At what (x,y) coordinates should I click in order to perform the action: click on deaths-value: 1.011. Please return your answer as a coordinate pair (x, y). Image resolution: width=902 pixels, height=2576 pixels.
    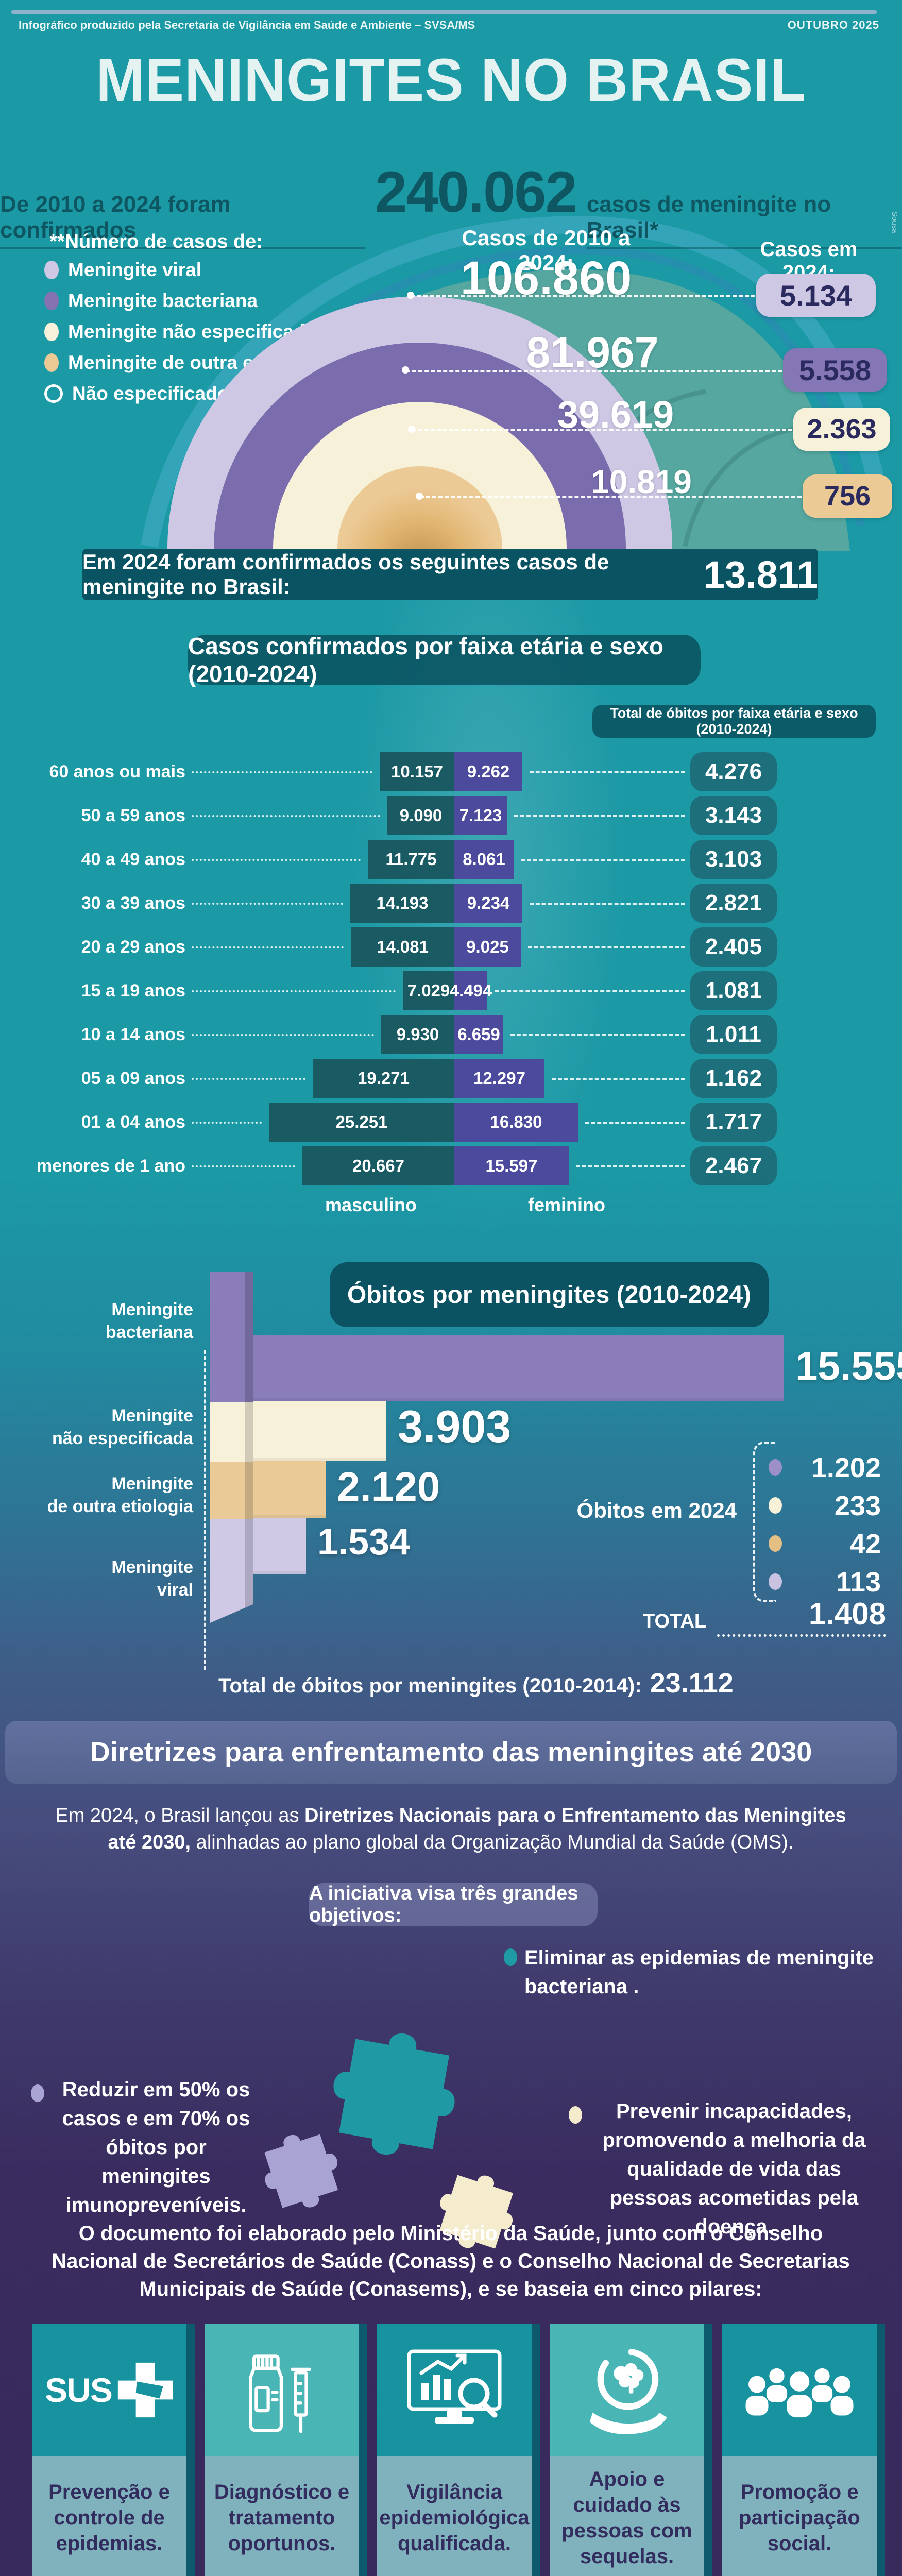
    Looking at the image, I should click on (733, 1034).